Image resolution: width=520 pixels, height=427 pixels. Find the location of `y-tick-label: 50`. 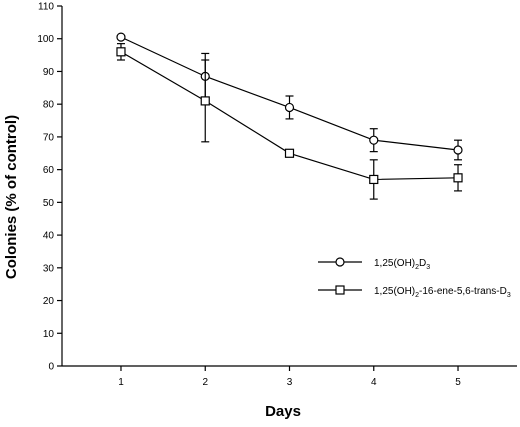

y-tick-label: 50 is located at coordinates (49, 203).